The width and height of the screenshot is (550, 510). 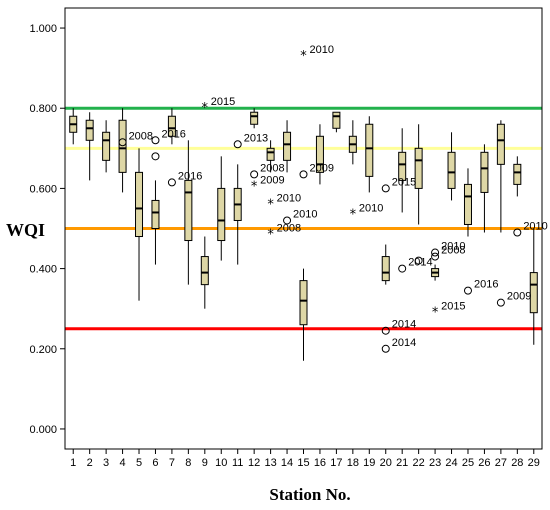 What do you see at coordinates (303, 463) in the screenshot?
I see `x-tick-label: 15` at bounding box center [303, 463].